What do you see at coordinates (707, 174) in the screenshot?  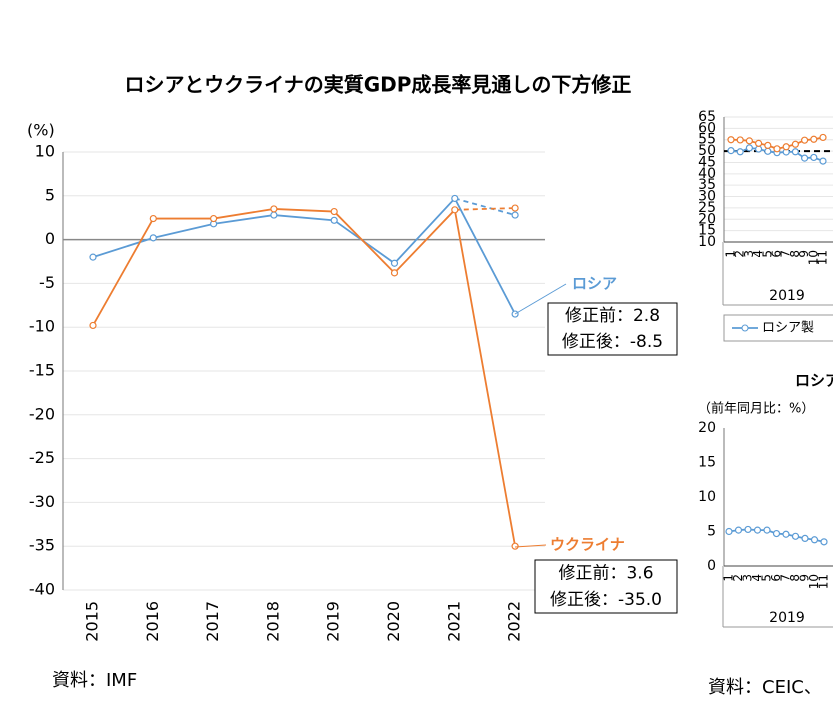 I see `y-tick-label: 40` at bounding box center [707, 174].